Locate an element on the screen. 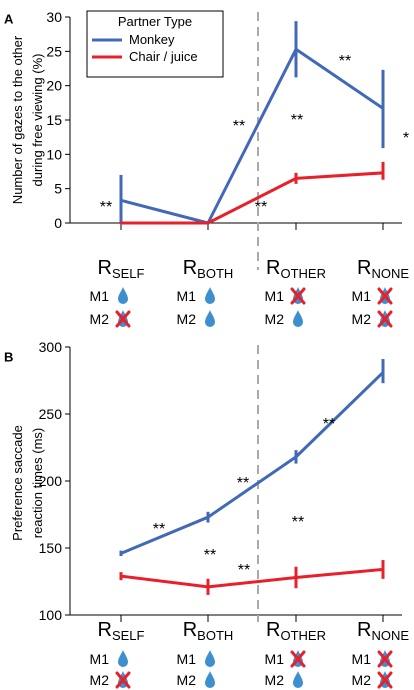  x-tick-label: RBOTH is located at coordinates (208, 269).